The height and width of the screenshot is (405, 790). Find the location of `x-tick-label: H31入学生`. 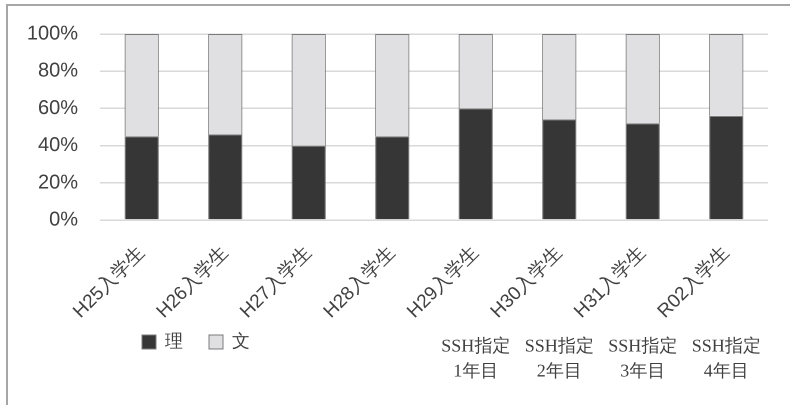

x-tick-label: H31入学生 is located at coordinates (610, 282).